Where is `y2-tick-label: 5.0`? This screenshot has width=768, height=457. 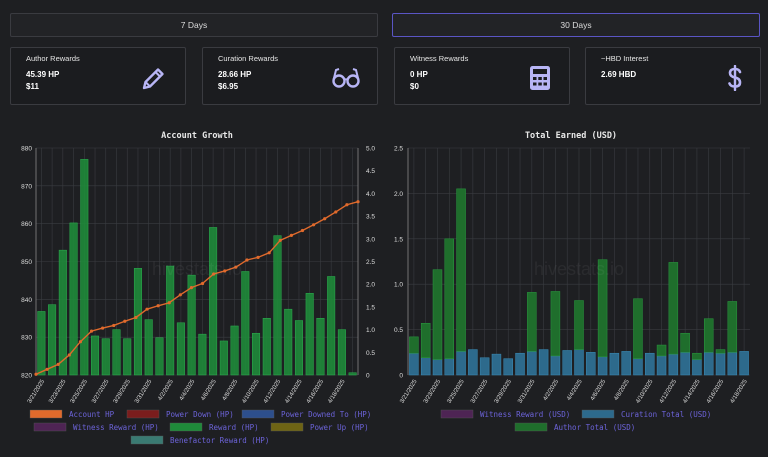
y2-tick-label: 5.0 is located at coordinates (370, 149).